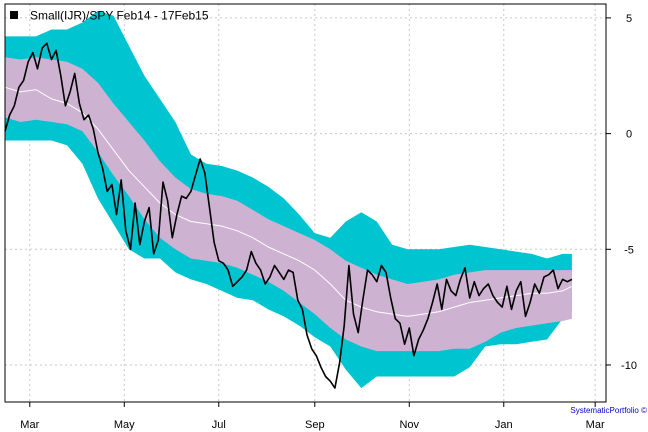  What do you see at coordinates (629, 135) in the screenshot?
I see `y-tick-label: 0` at bounding box center [629, 135].